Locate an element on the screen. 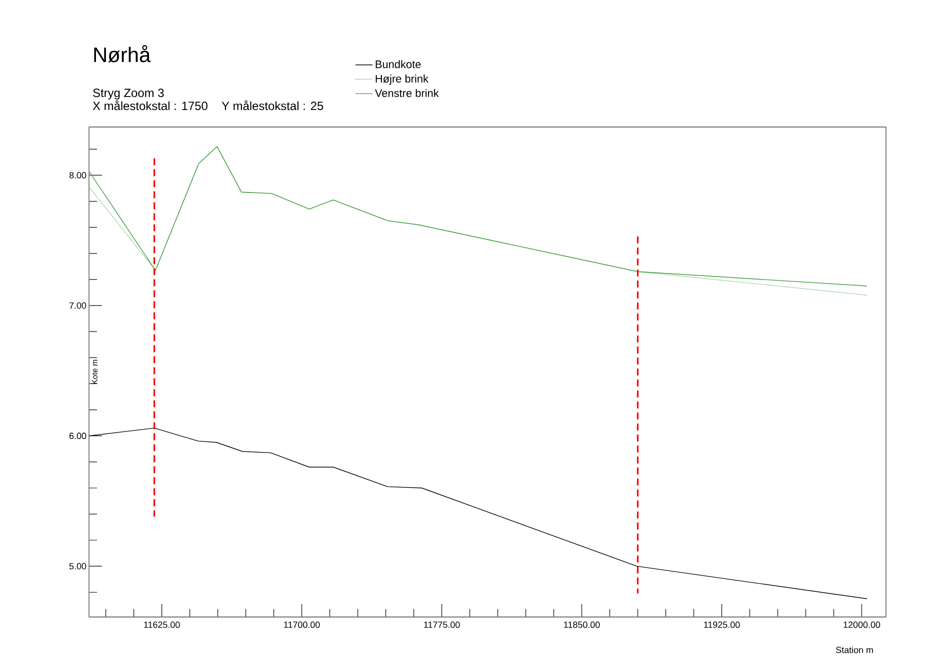 Image resolution: width=946 pixels, height=656 pixels. legend-label: Bundkote is located at coordinates (398, 64).